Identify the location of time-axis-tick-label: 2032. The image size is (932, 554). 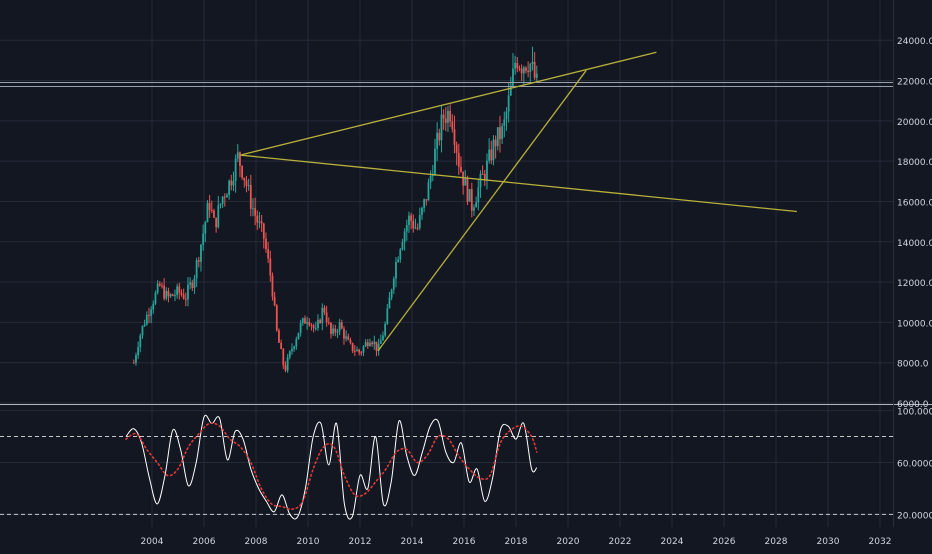
(880, 542).